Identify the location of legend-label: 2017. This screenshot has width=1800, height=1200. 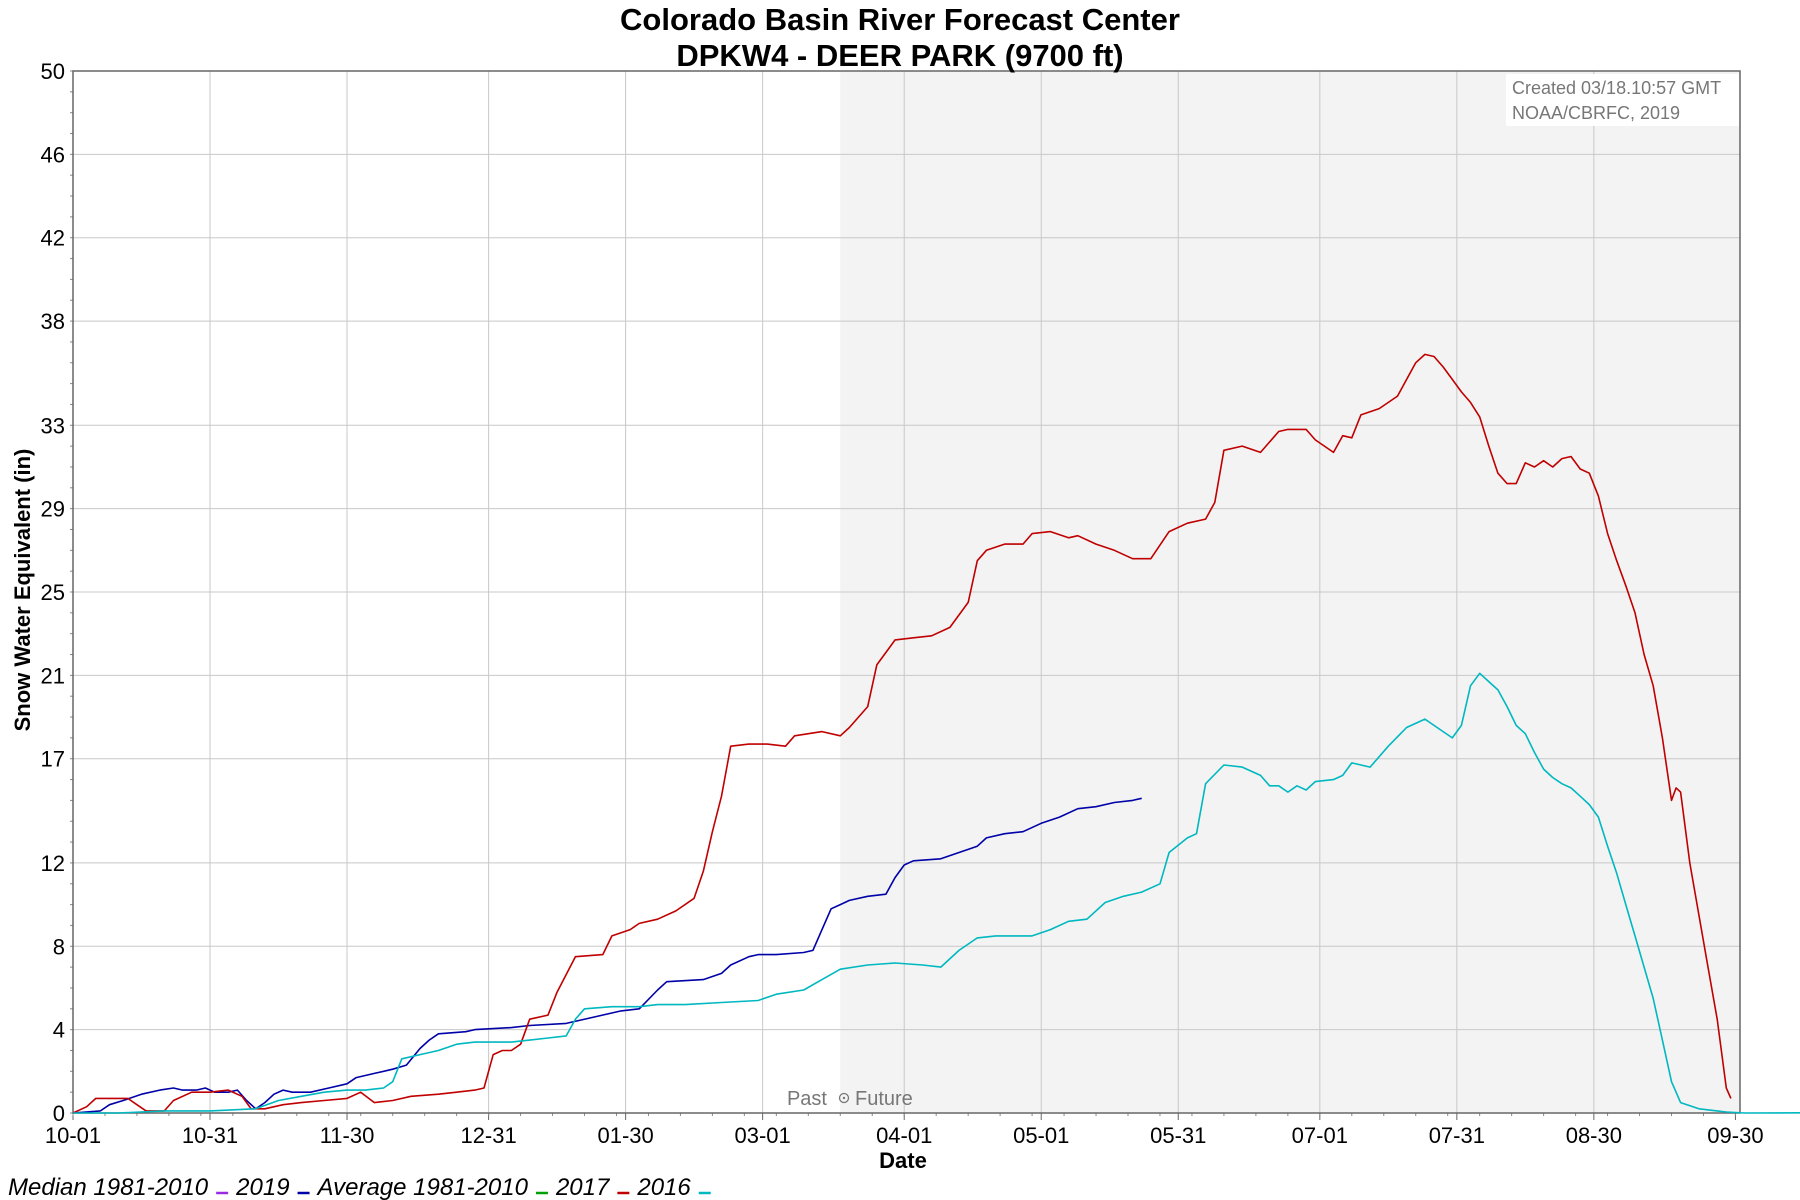
(583, 1187).